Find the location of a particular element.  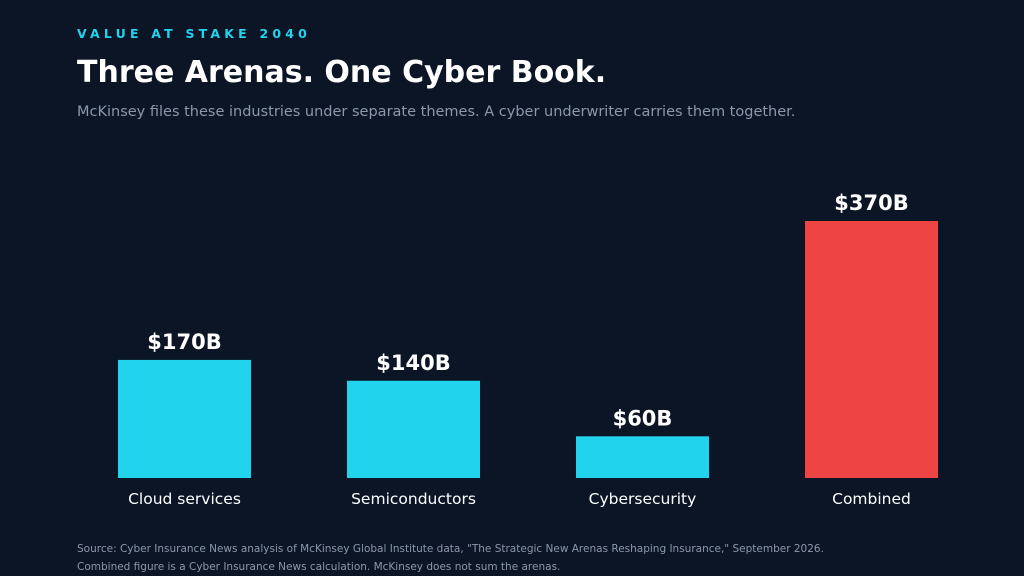

value-label-cloud-services: $170B is located at coordinates (184, 342).